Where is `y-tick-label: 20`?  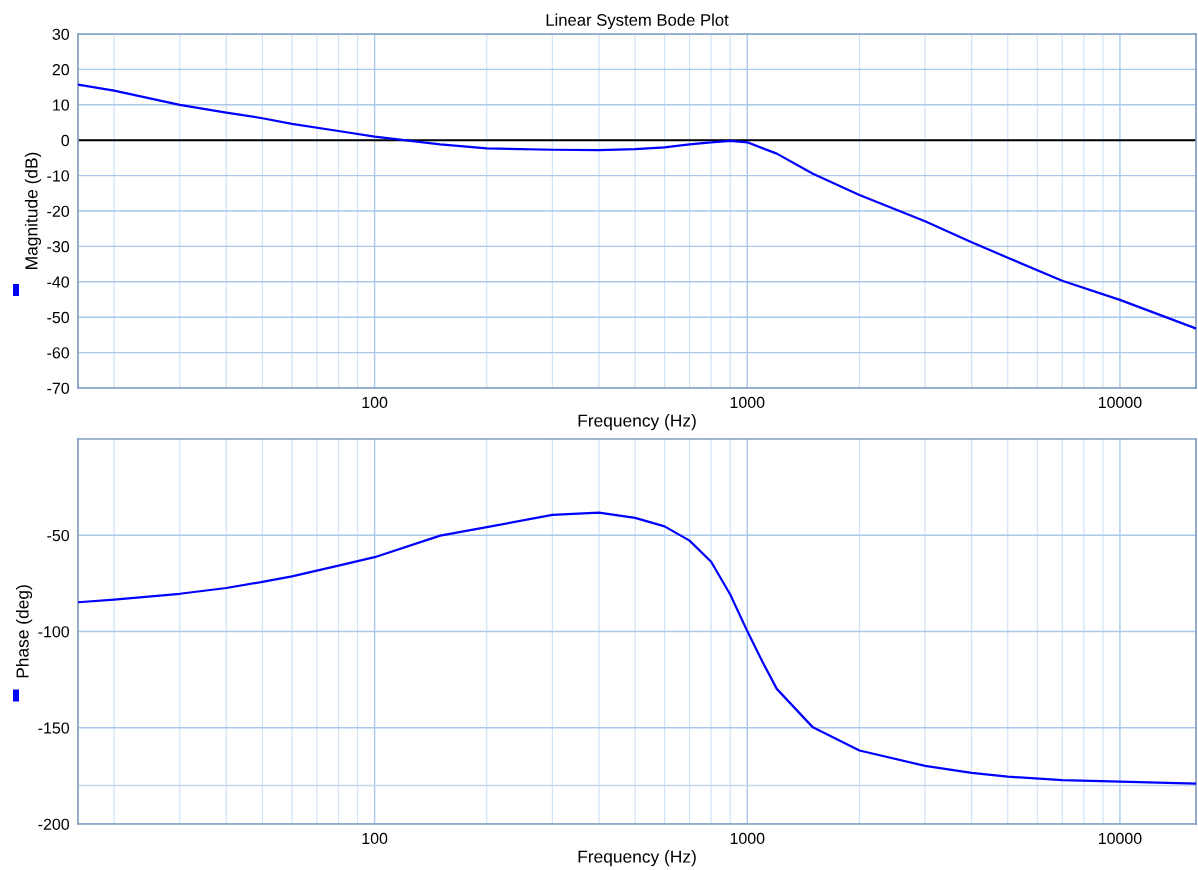 y-tick-label: 20 is located at coordinates (61, 70).